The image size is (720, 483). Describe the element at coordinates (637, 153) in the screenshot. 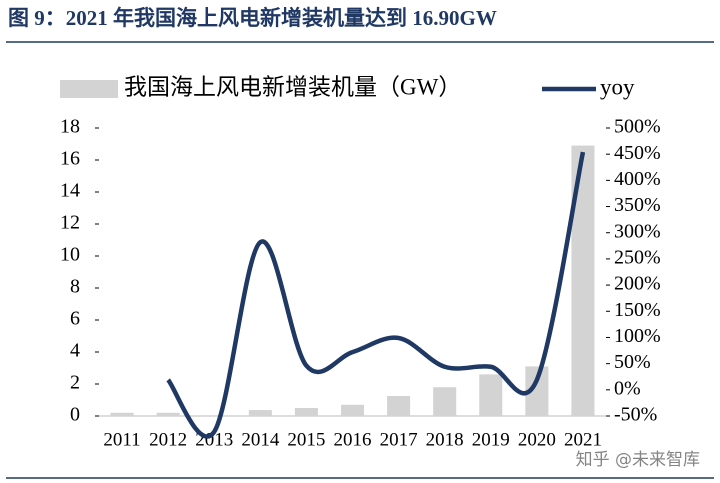

I see `y2-tick-label: 450%` at that location.